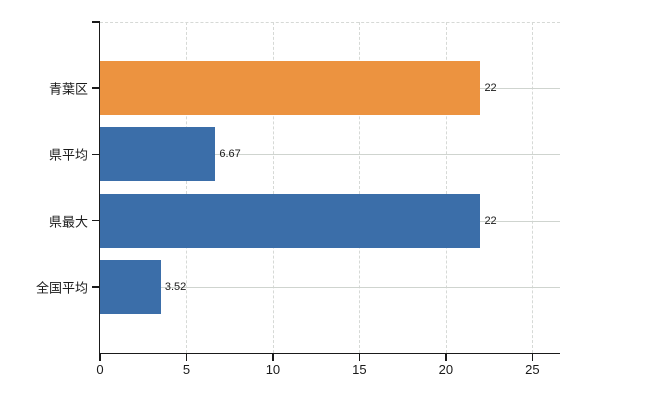 Image resolution: width=650 pixels, height=400 pixels. What do you see at coordinates (68, 89) in the screenshot?
I see `category-label-0: 青葉区` at bounding box center [68, 89].